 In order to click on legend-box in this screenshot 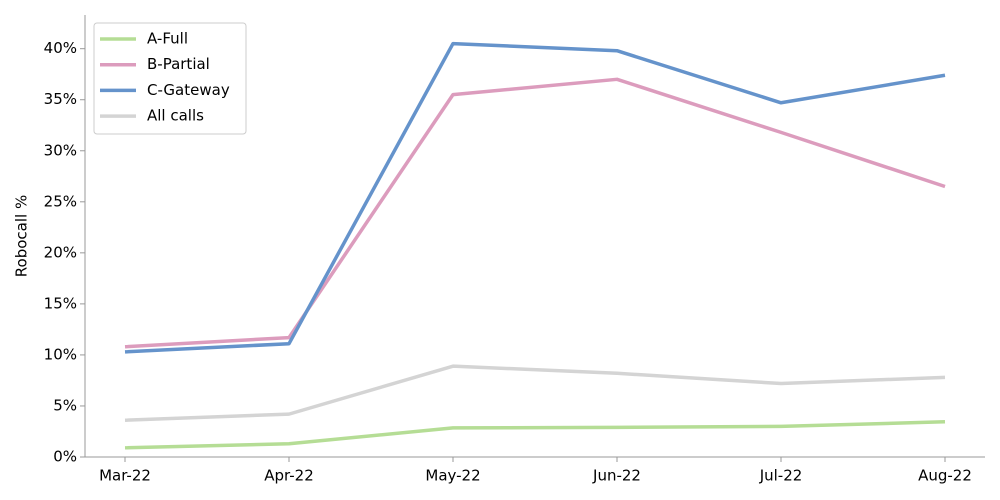, I will do `click(170, 78)`.